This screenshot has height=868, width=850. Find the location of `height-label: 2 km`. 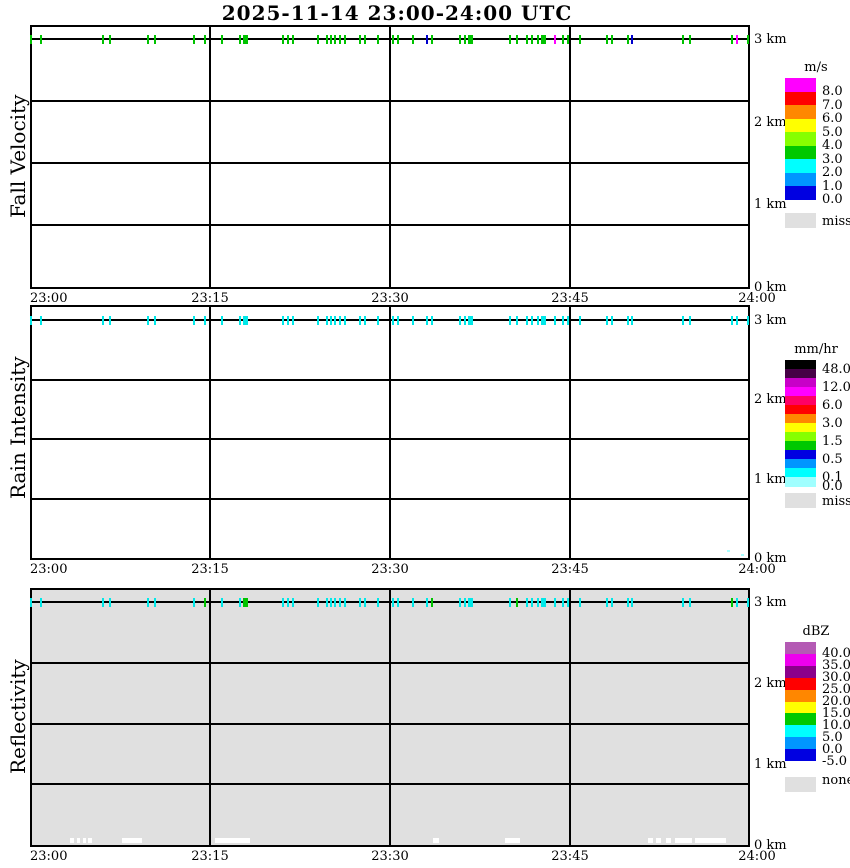

height-label: 2 km is located at coordinates (770, 683).